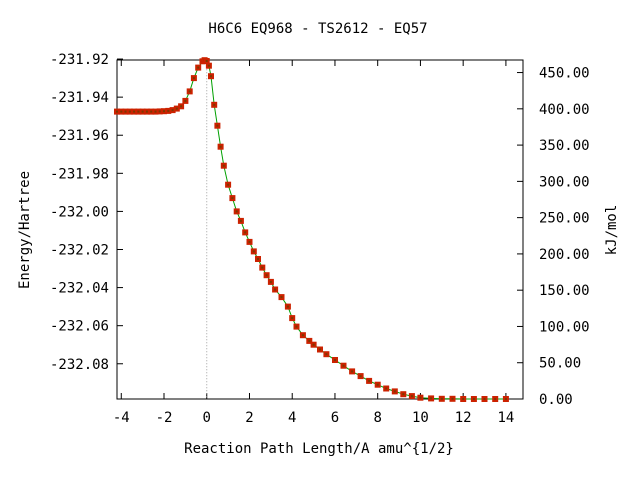 The width and height of the screenshot is (640, 480). What do you see at coordinates (79, 174) in the screenshot?
I see `y-tick-label: -231.98` at bounding box center [79, 174].